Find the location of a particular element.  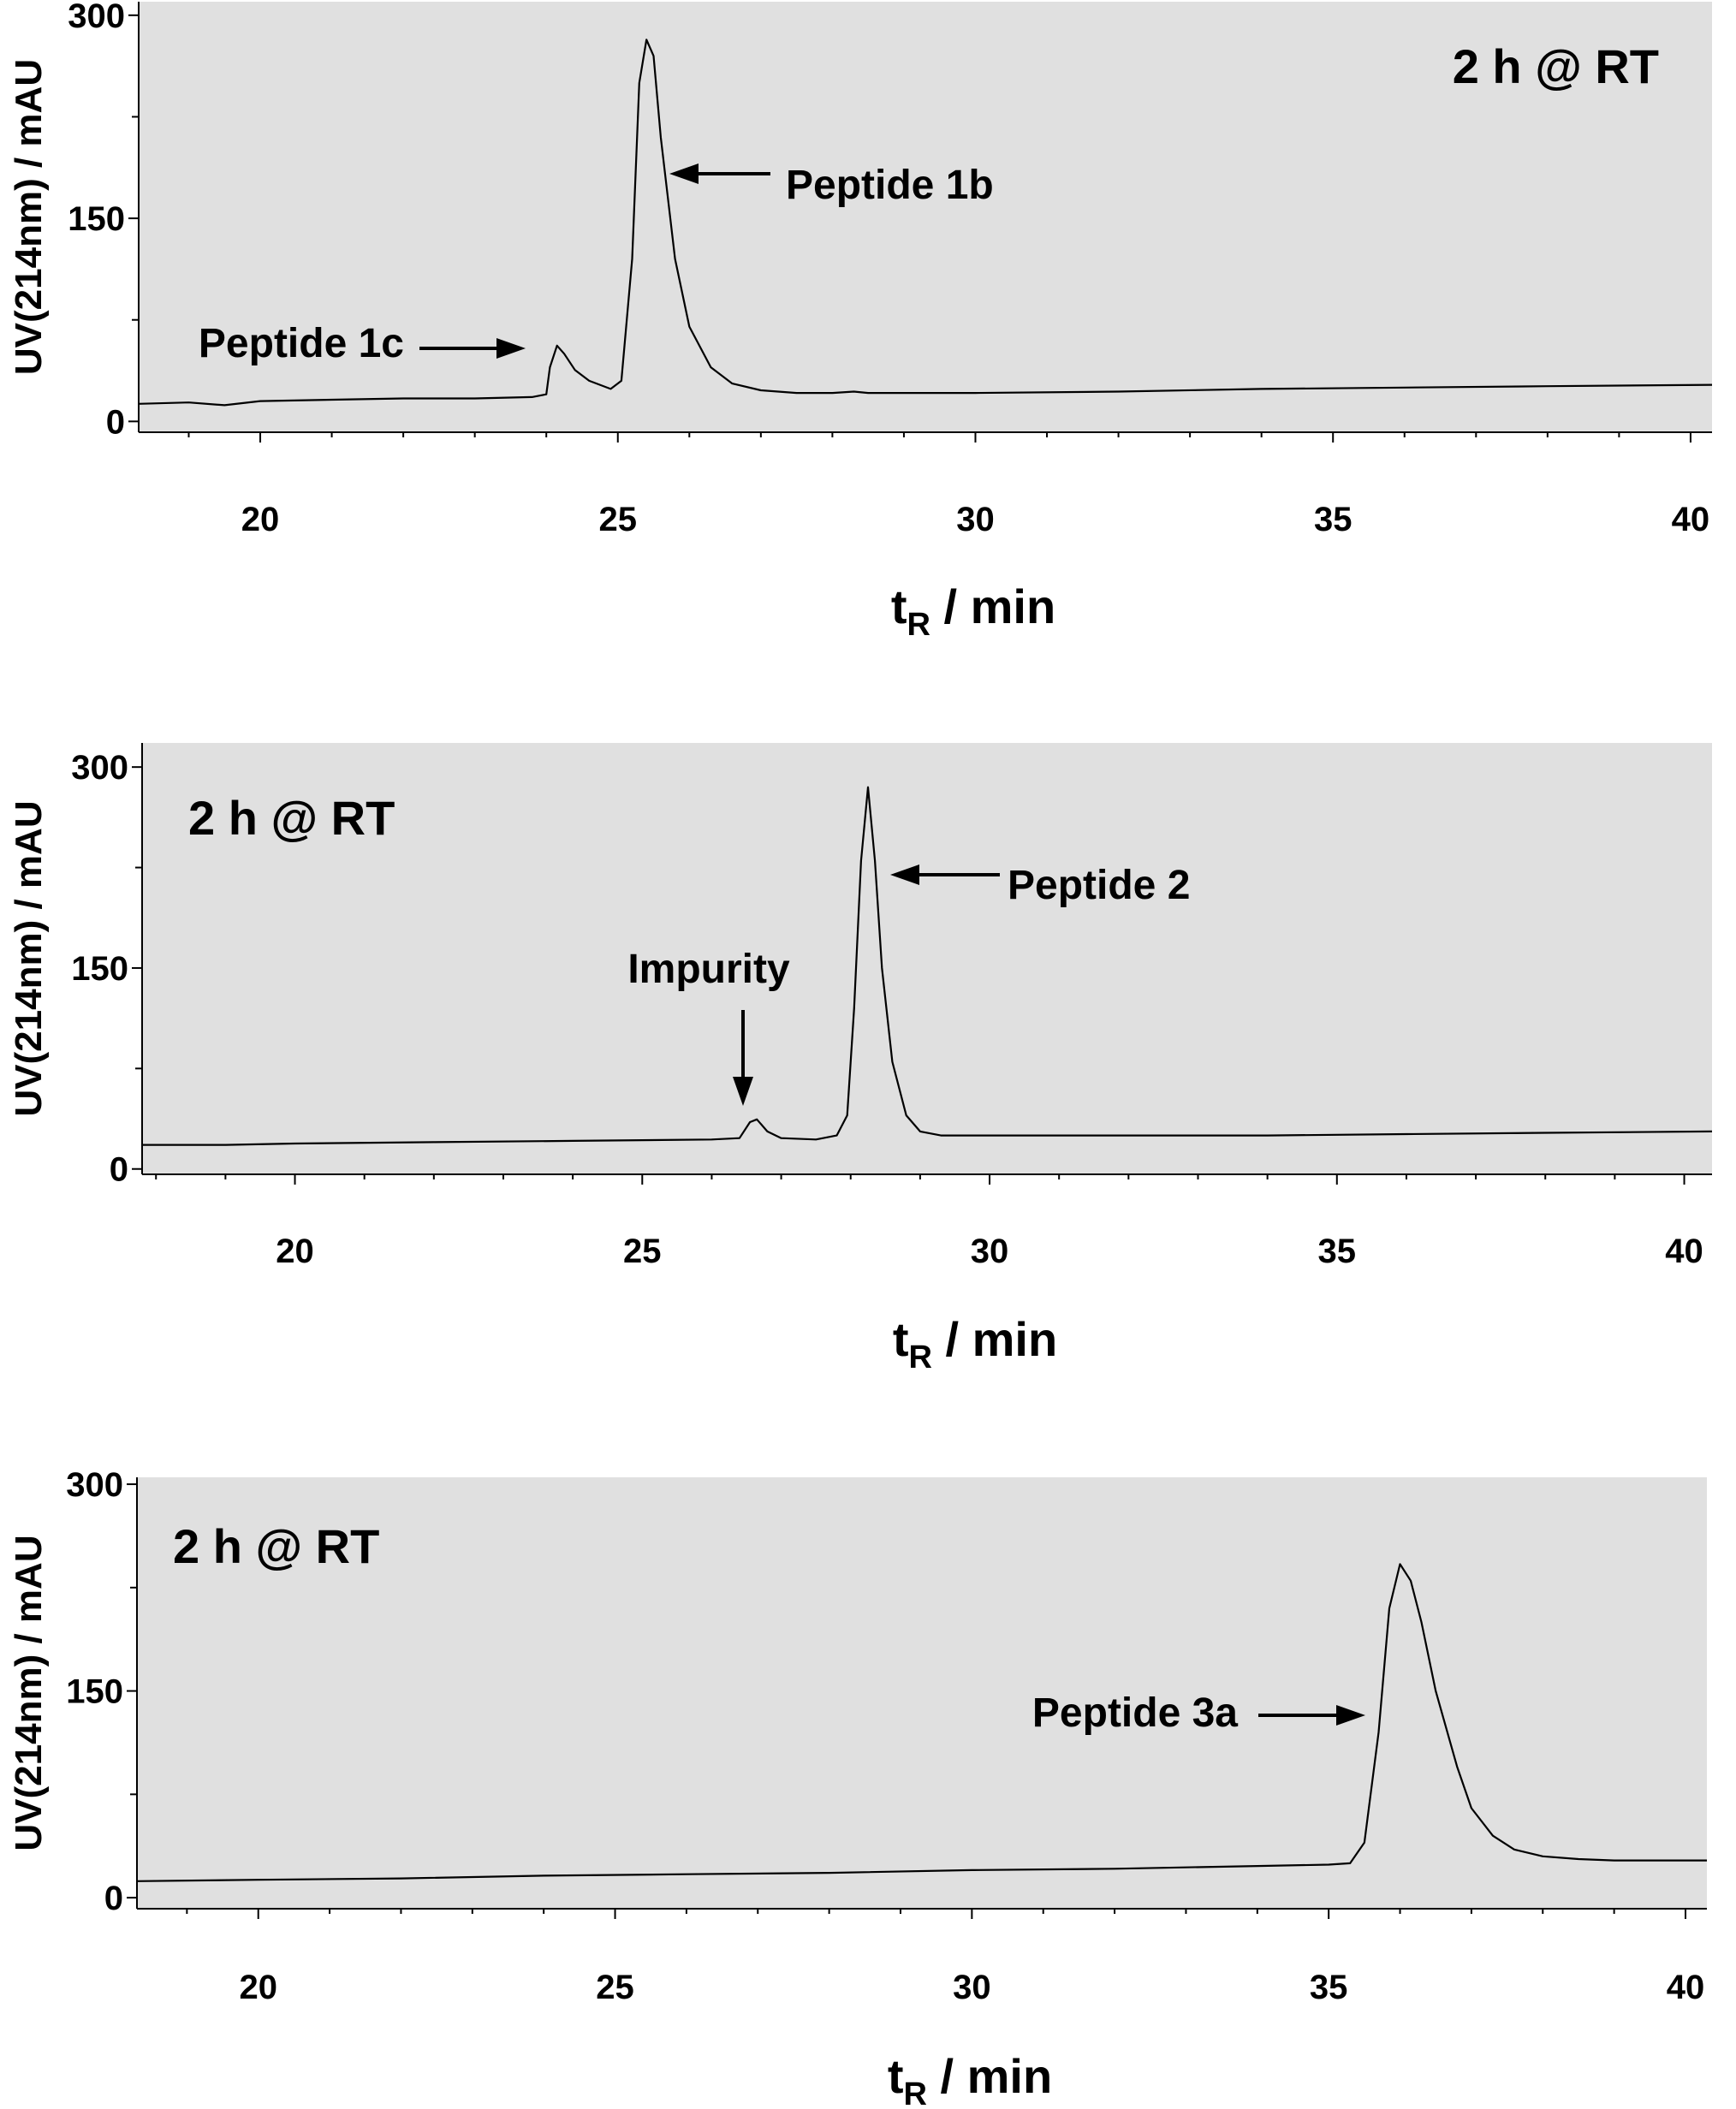

annotation-impurity-label: Impurity is located at coordinates (709, 969).